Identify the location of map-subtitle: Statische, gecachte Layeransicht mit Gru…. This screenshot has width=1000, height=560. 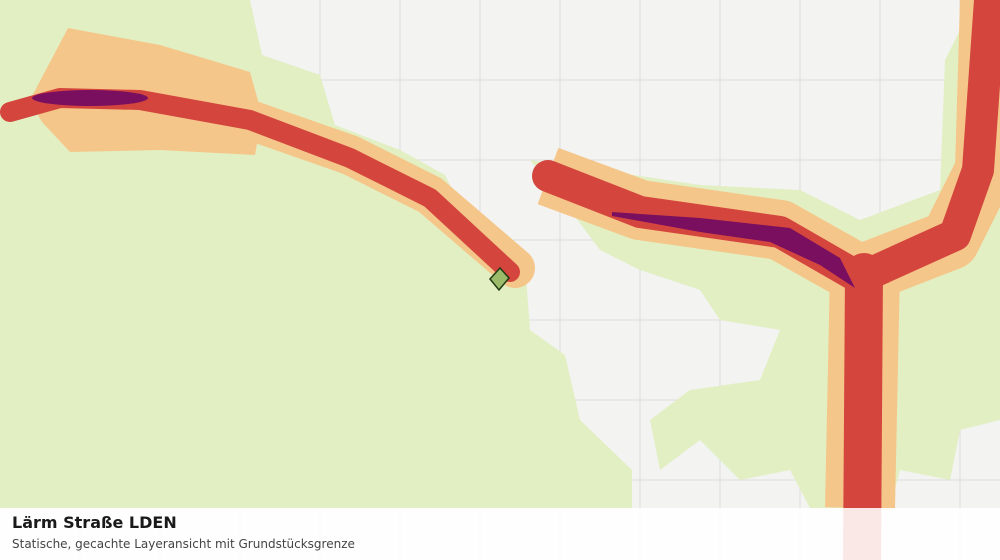
(183, 544).